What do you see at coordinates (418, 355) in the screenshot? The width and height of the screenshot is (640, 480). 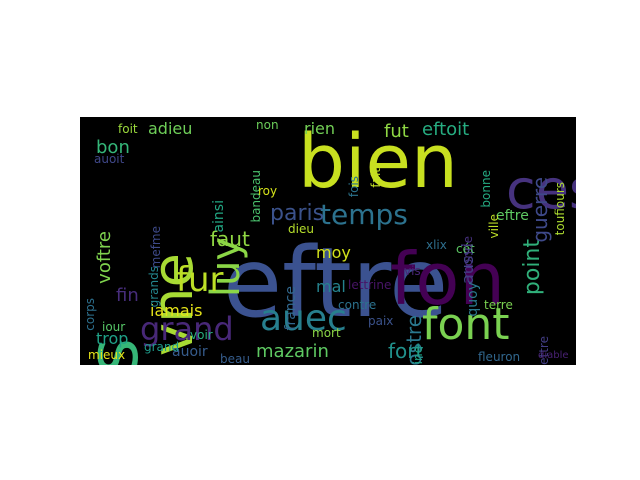 I see `cloud-word: peine` at bounding box center [418, 355].